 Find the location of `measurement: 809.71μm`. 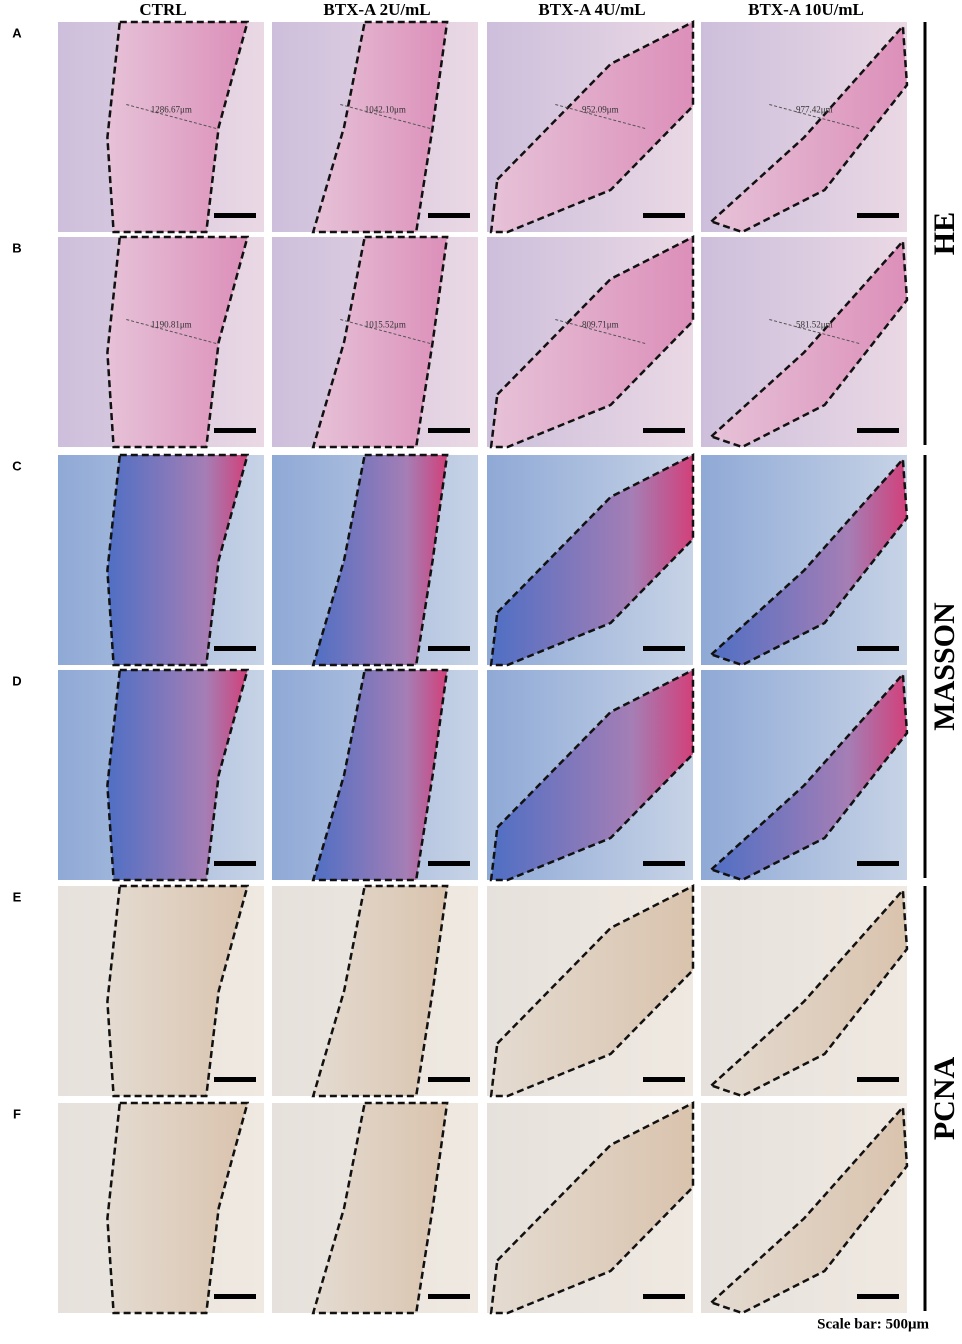

measurement: 809.71μm is located at coordinates (600, 325).